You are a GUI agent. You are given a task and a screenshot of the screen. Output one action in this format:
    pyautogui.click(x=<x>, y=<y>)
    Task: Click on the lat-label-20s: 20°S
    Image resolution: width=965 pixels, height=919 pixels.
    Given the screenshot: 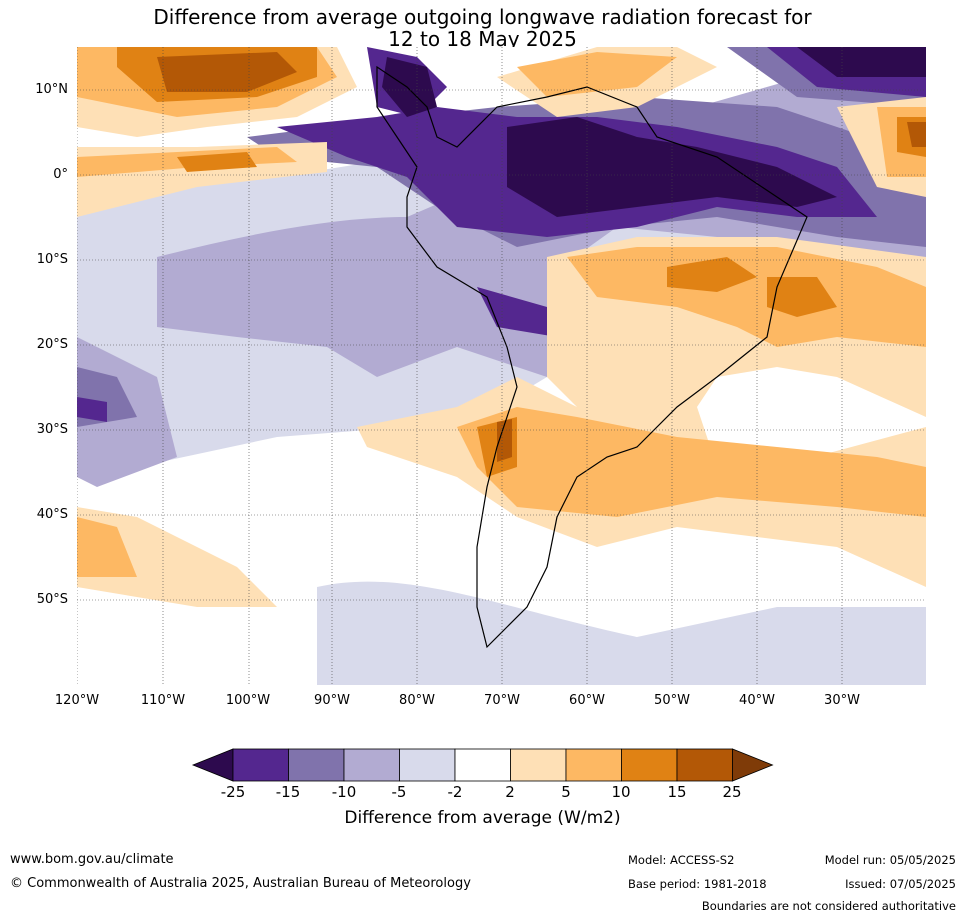 What is the action you would take?
    pyautogui.click(x=52, y=344)
    